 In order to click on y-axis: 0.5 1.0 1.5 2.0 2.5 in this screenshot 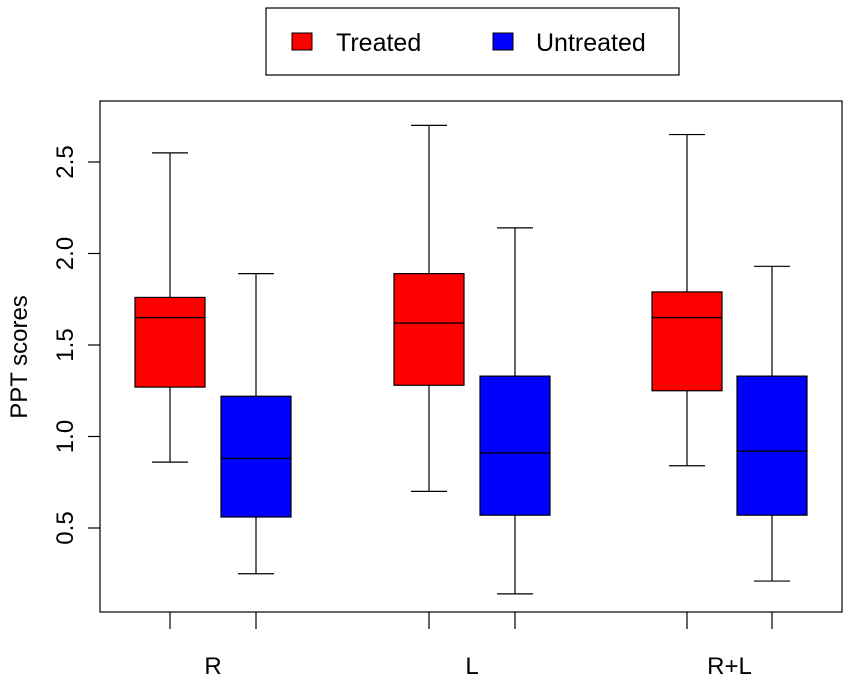, I will do `click(76, 345)`.